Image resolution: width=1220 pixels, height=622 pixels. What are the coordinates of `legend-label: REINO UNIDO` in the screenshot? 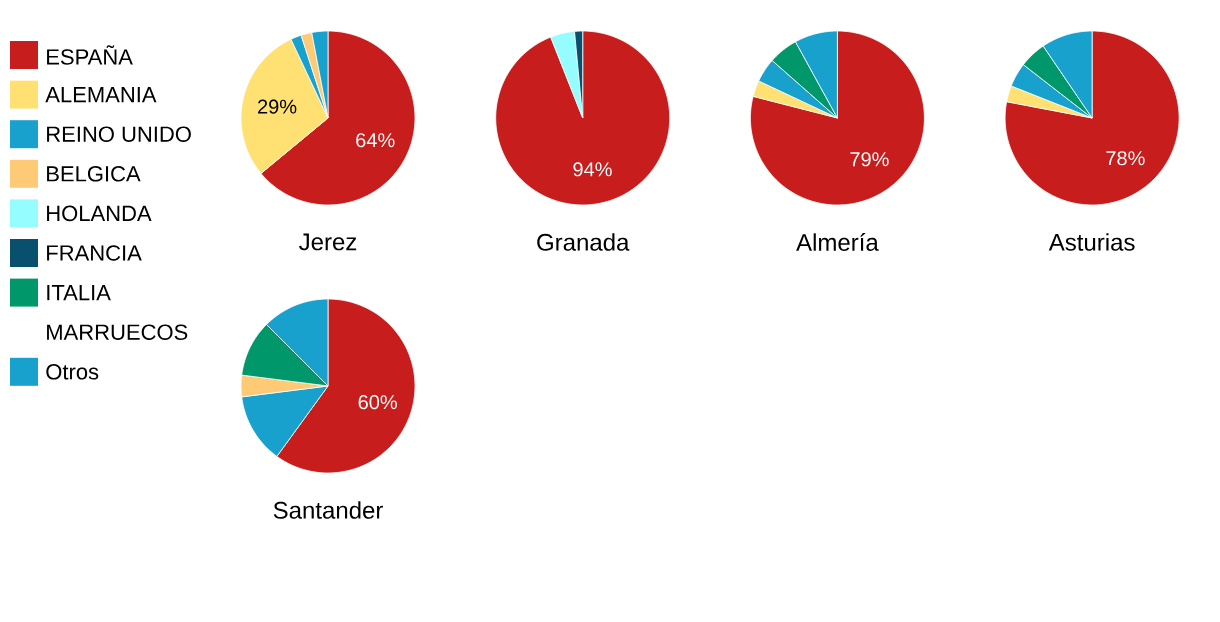 It's located at (119, 134).